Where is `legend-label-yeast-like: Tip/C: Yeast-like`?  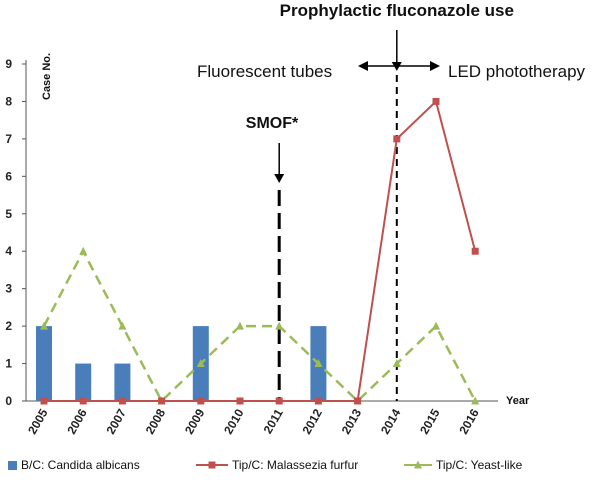
legend-label-yeast-like: Tip/C: Yeast-like is located at coordinates (479, 465).